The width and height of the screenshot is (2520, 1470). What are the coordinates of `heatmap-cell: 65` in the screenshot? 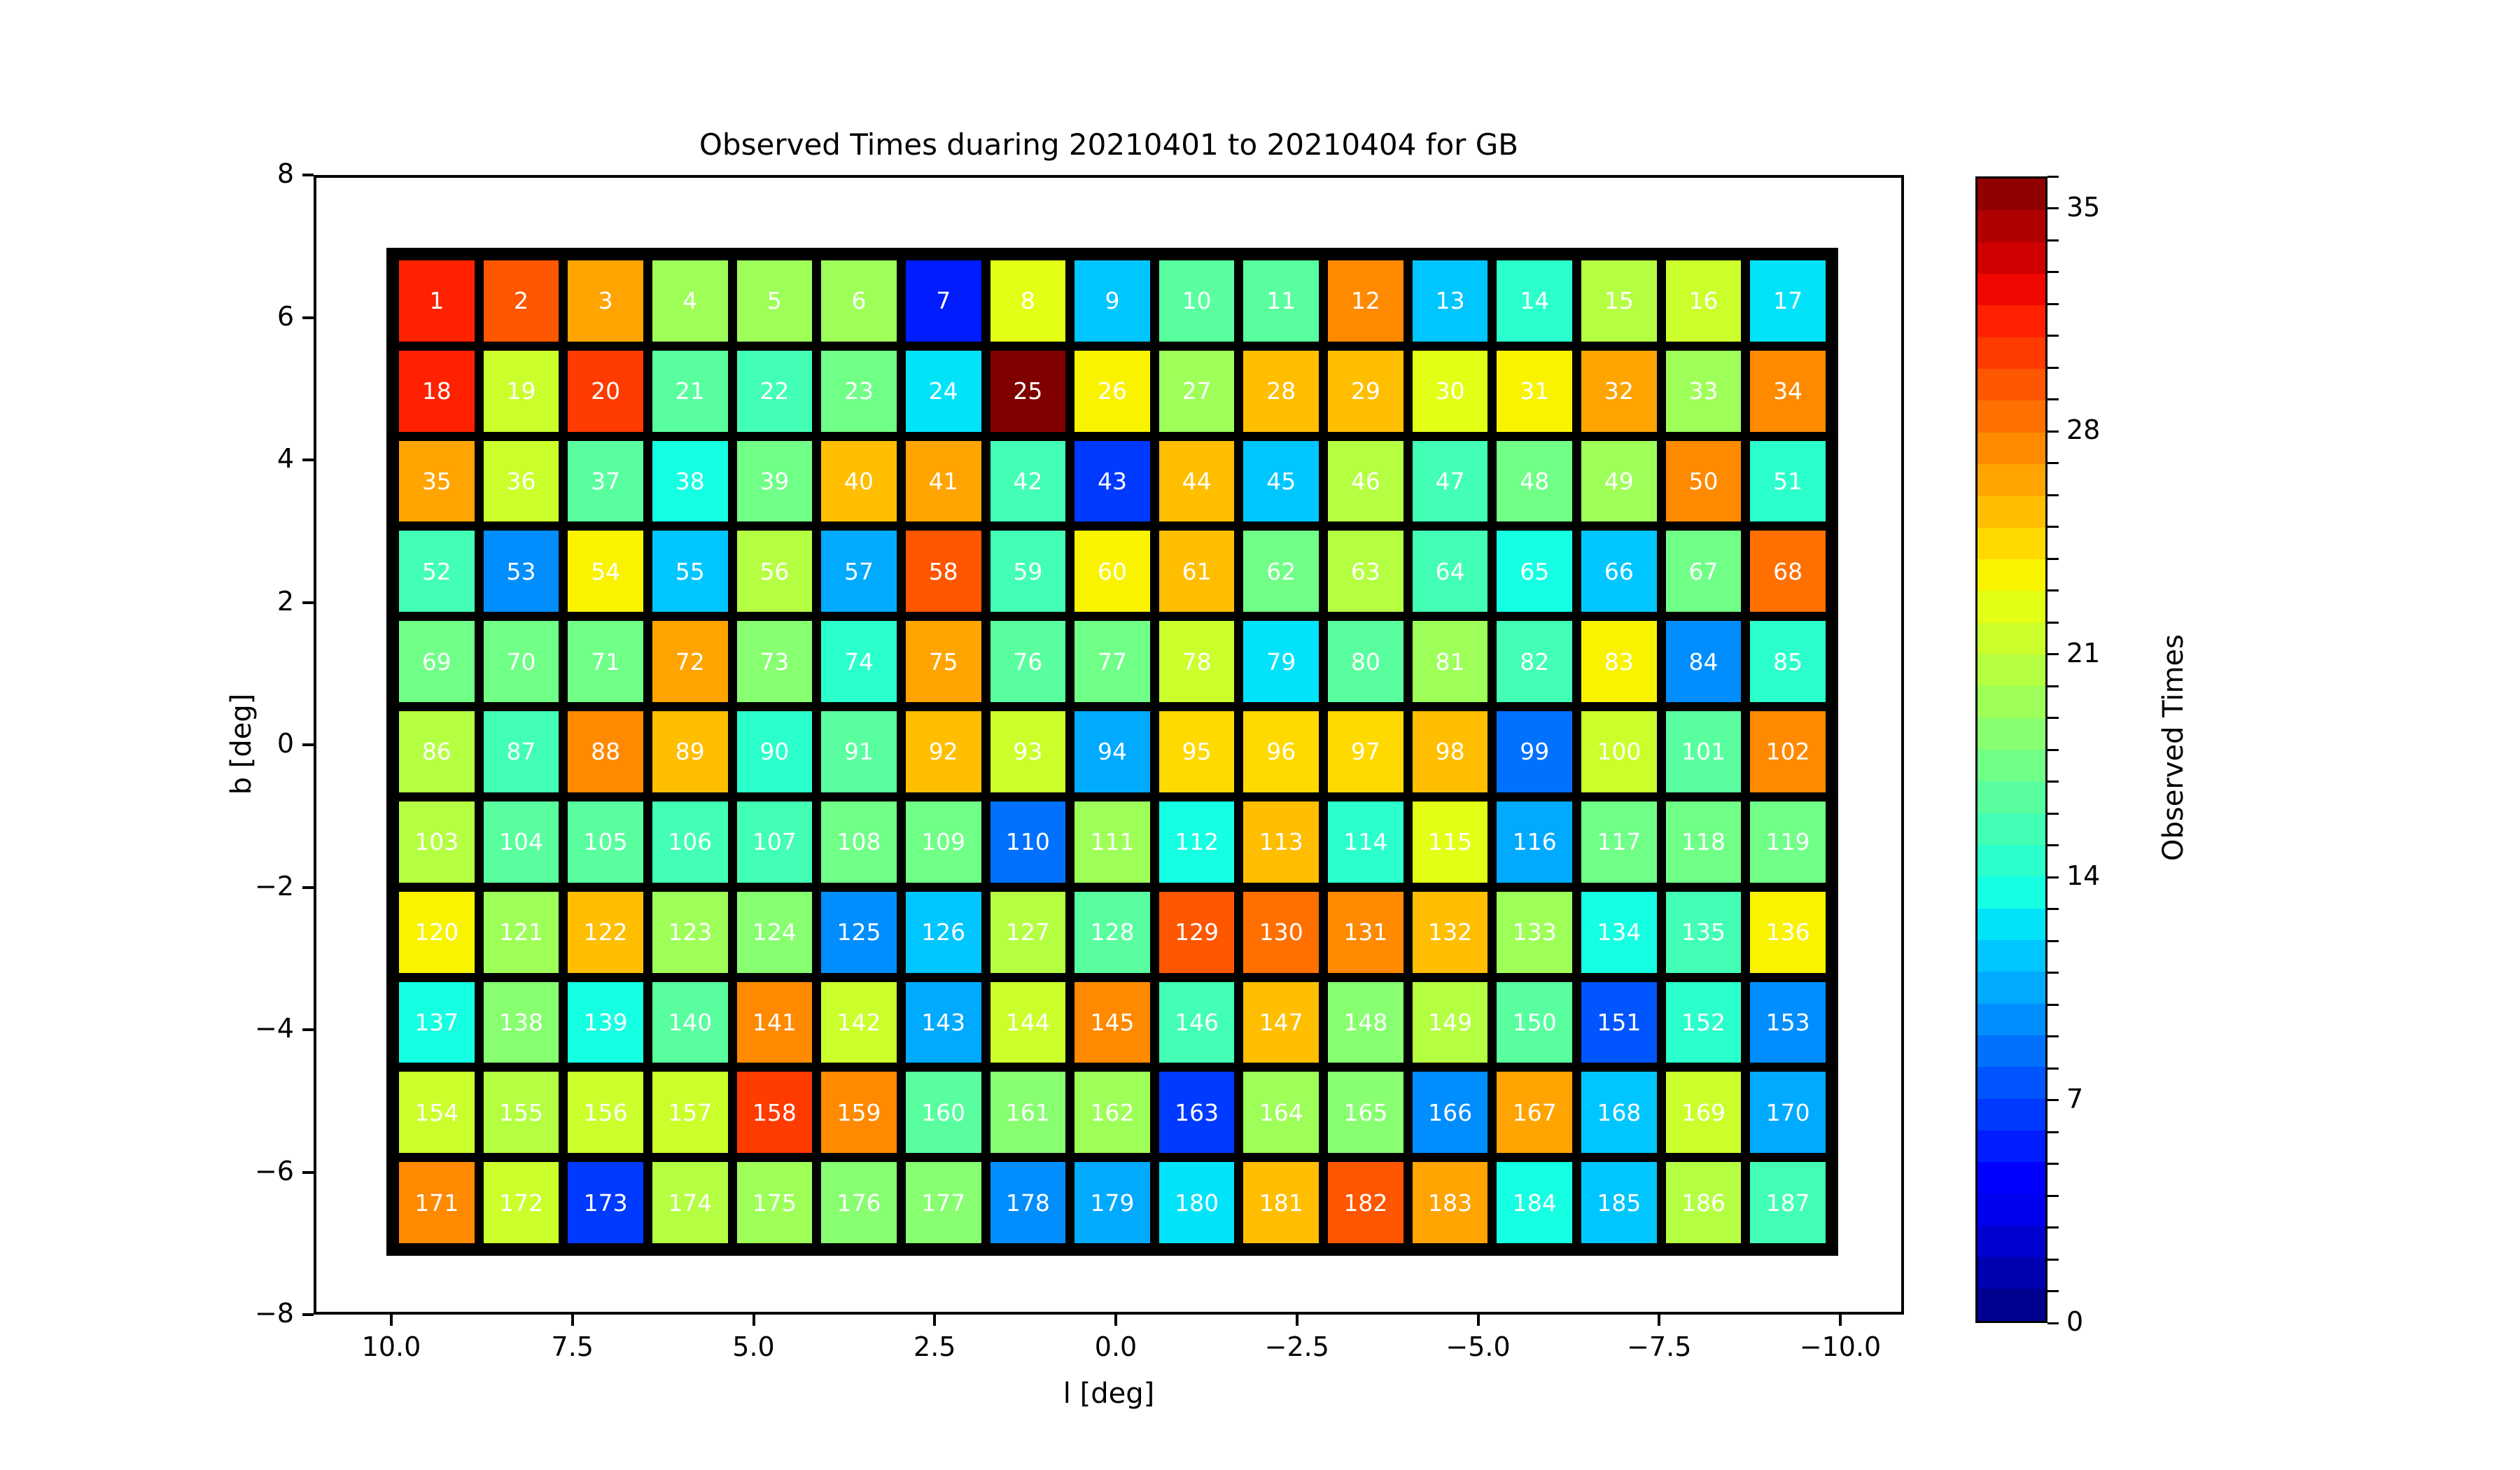 It's located at (1535, 571).